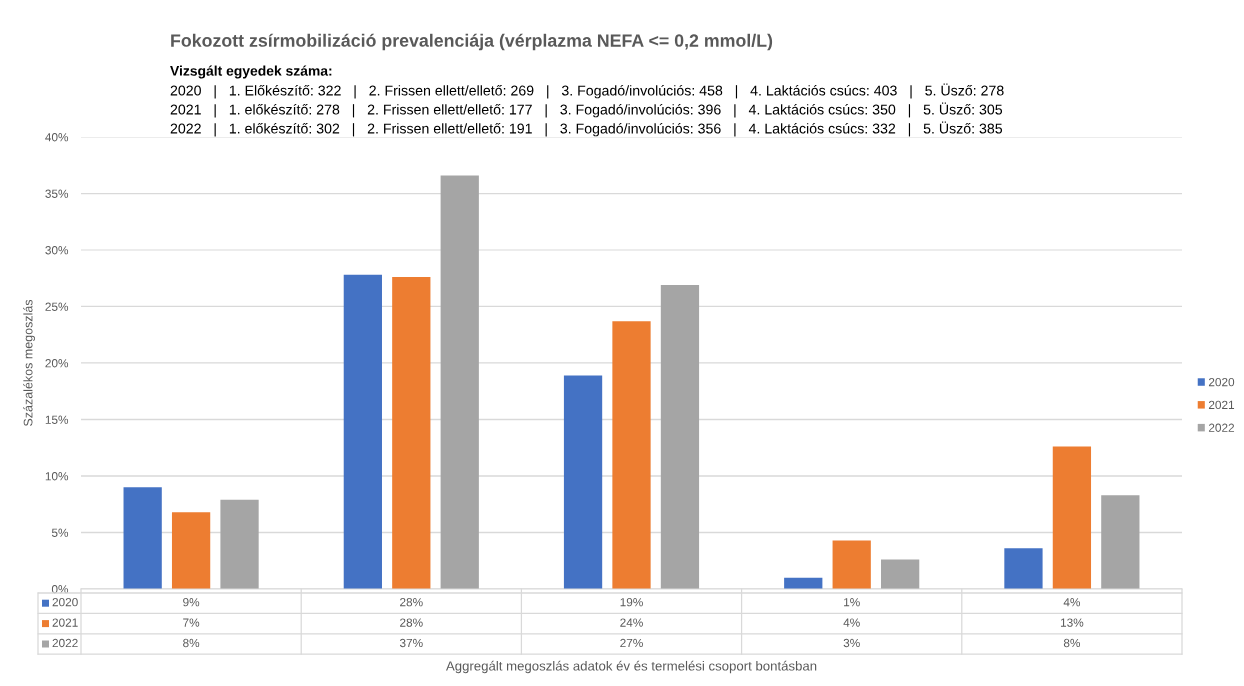  I want to click on y-axis-title: Százalékos megoszlás, so click(29, 362).